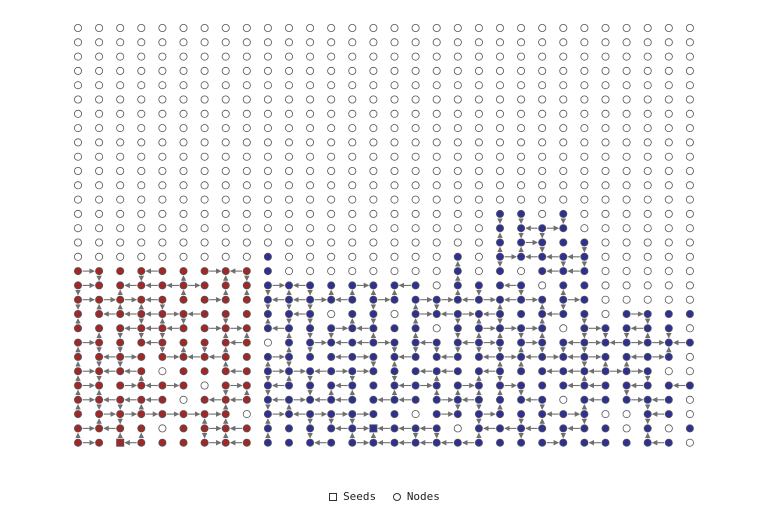 The width and height of the screenshot is (769, 526). What do you see at coordinates (373, 428) in the screenshot?
I see `seed-node` at bounding box center [373, 428].